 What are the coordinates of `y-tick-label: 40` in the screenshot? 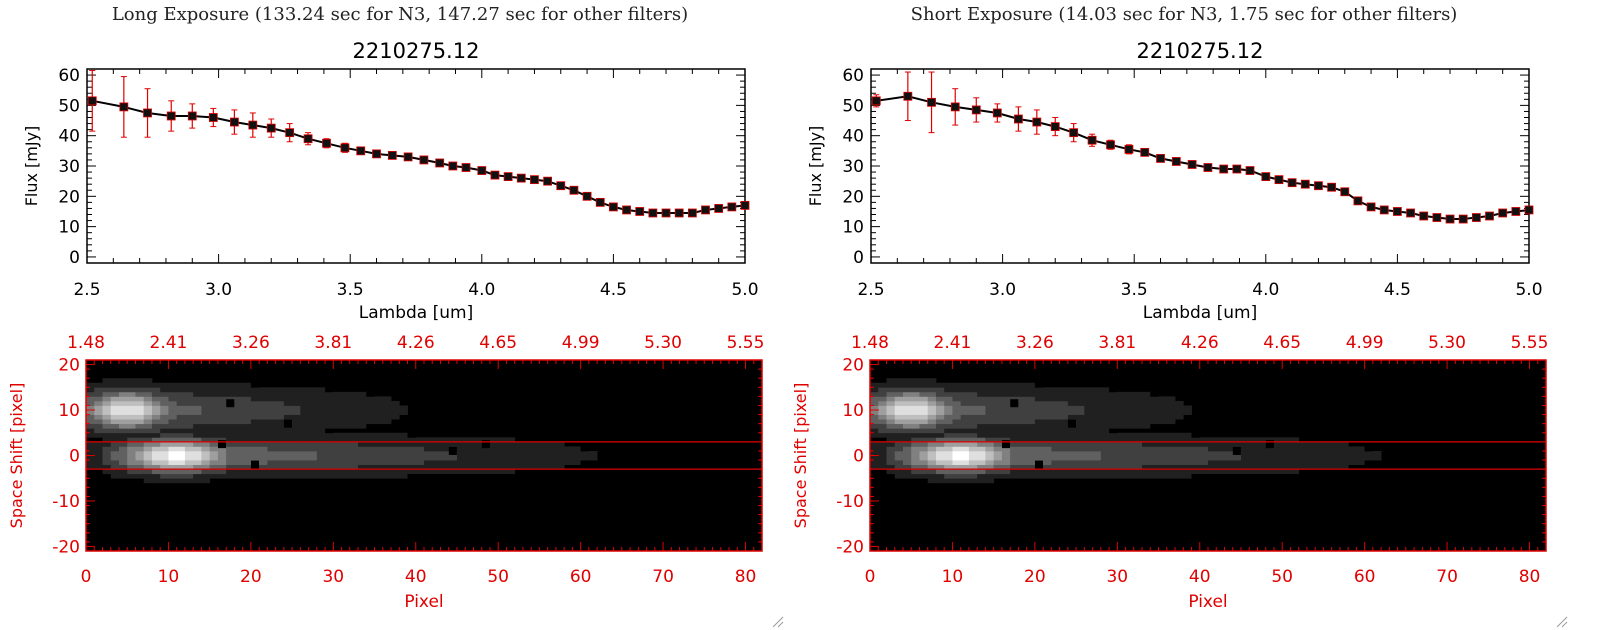 It's located at (853, 137).